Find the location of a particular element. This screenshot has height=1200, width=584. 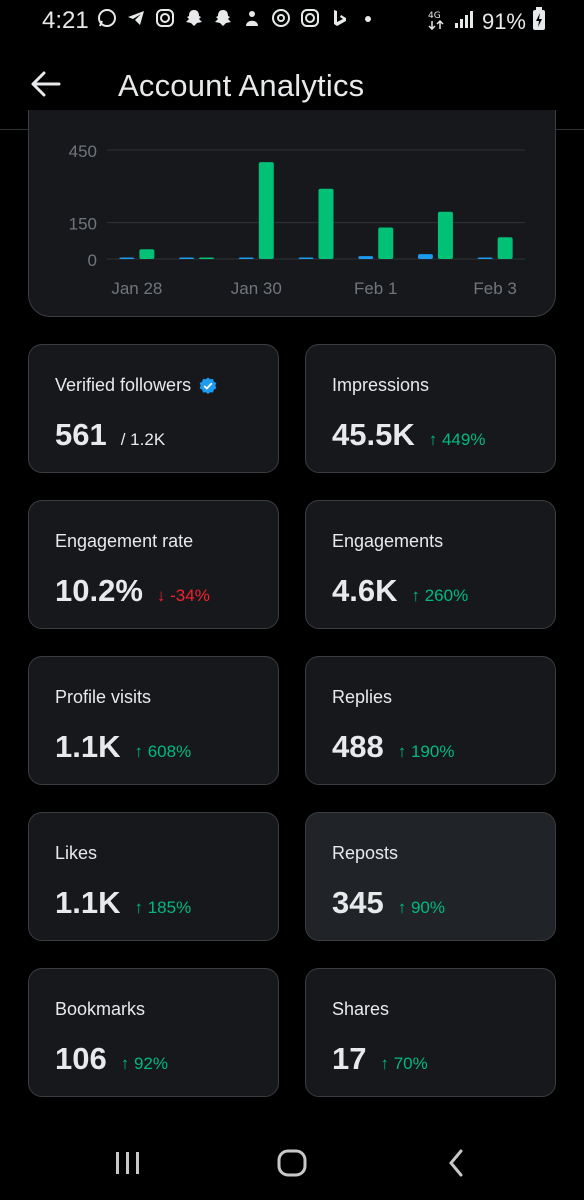

metric-row: 45.5K ↑ 449% is located at coordinates (408, 435).